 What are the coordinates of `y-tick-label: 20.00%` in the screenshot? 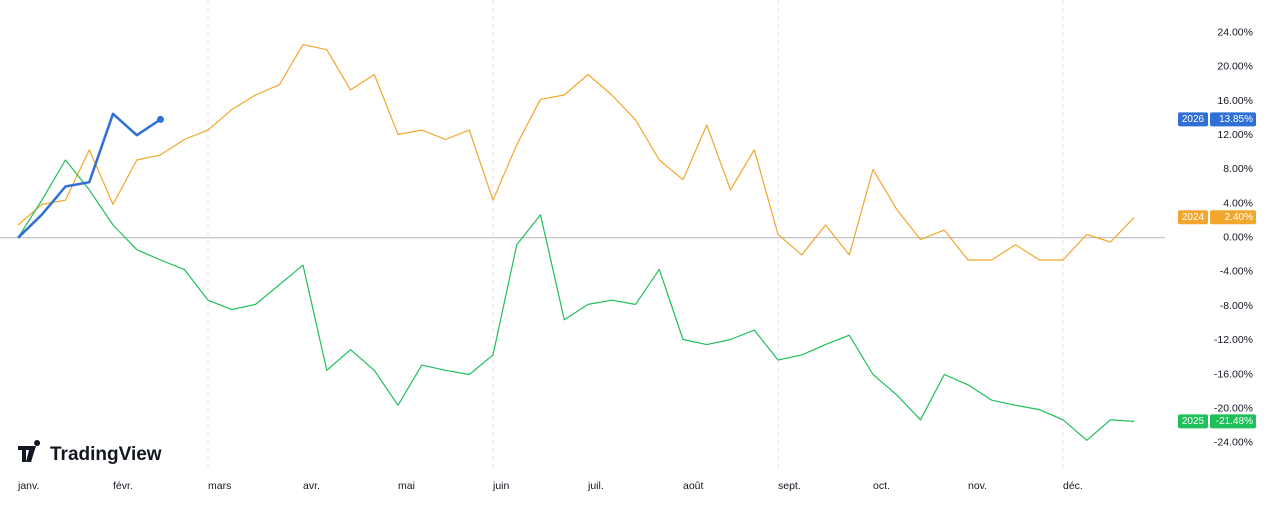 It's located at (1235, 67).